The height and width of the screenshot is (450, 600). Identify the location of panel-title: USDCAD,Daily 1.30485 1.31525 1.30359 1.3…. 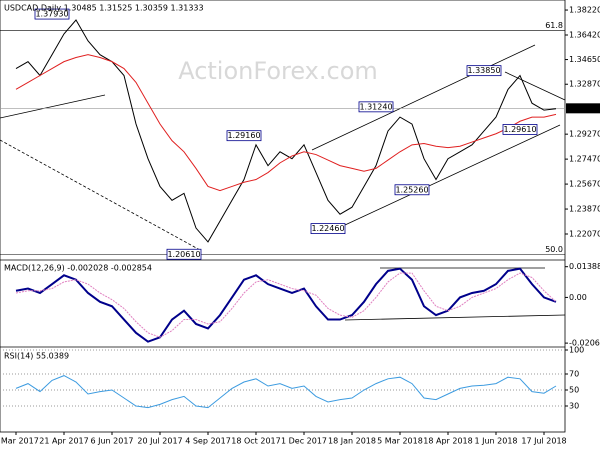
(104, 8).